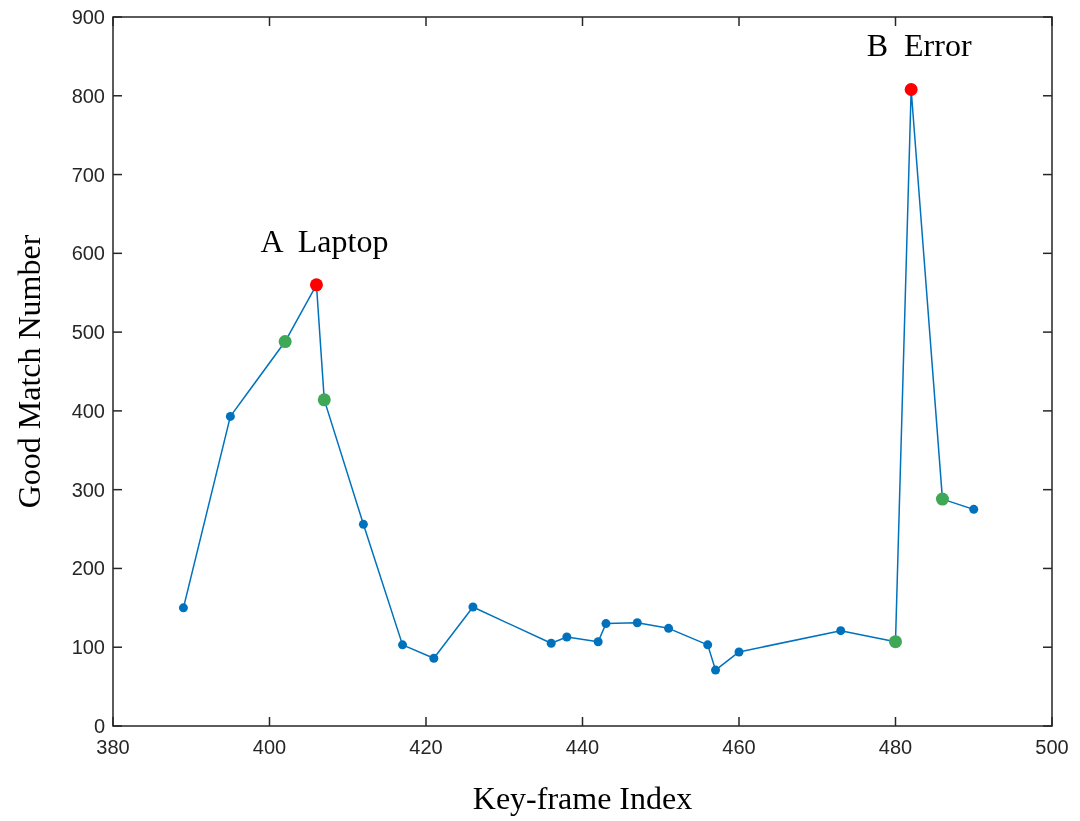 Image resolution: width=1080 pixels, height=821 pixels. What do you see at coordinates (88, 568) in the screenshot?
I see `y-tick-label: 200` at bounding box center [88, 568].